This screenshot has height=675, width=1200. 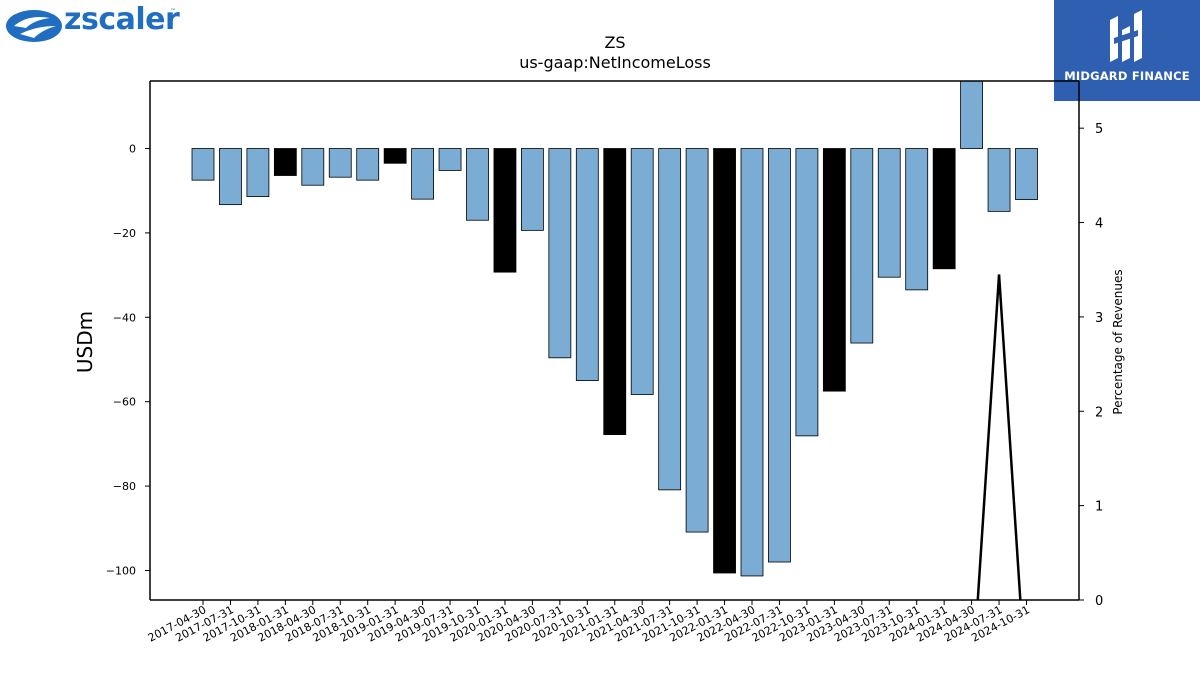 I want to click on badge-label: MIDGARD FINANCE, so click(x=1127, y=76).